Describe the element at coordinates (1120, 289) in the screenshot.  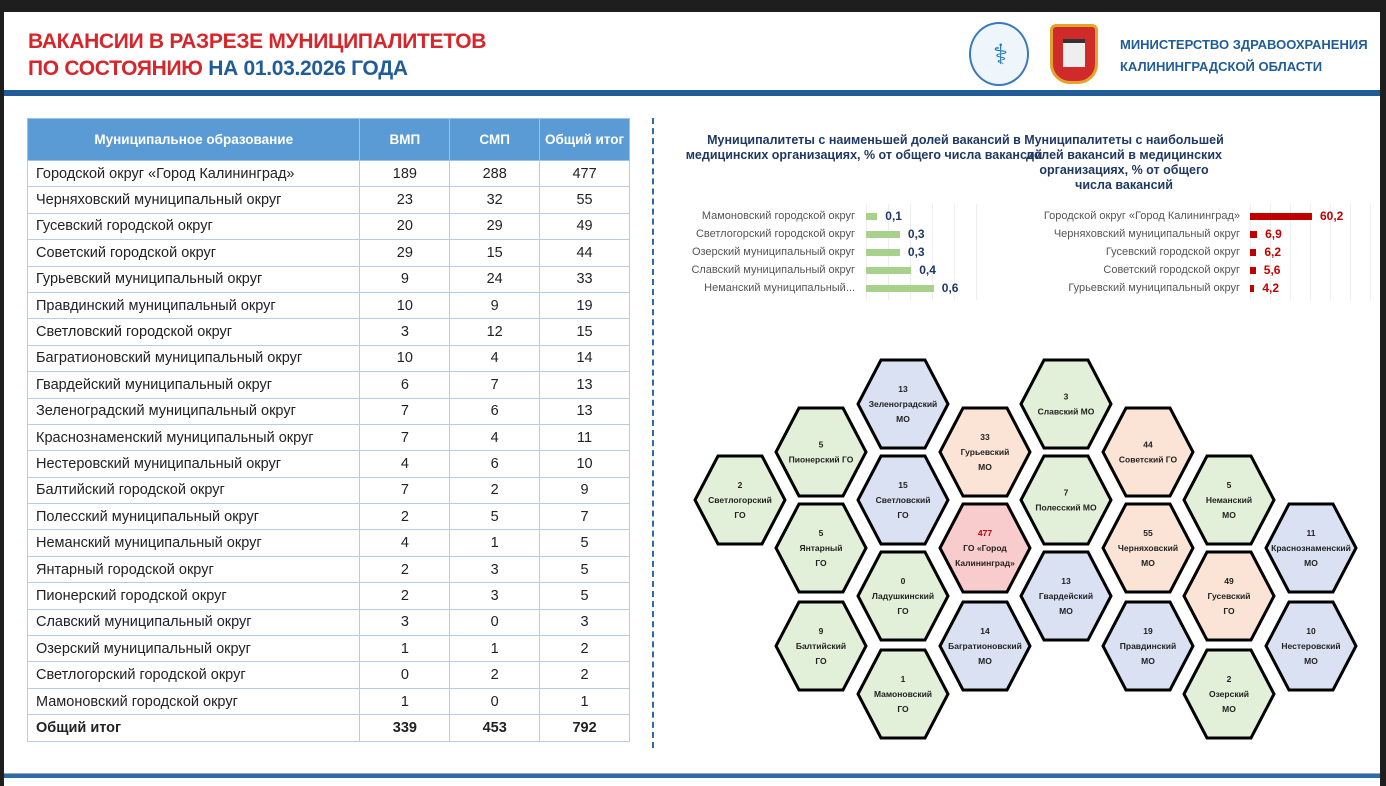
I see `bar-label: Гурьевский муниципальный округ` at that location.